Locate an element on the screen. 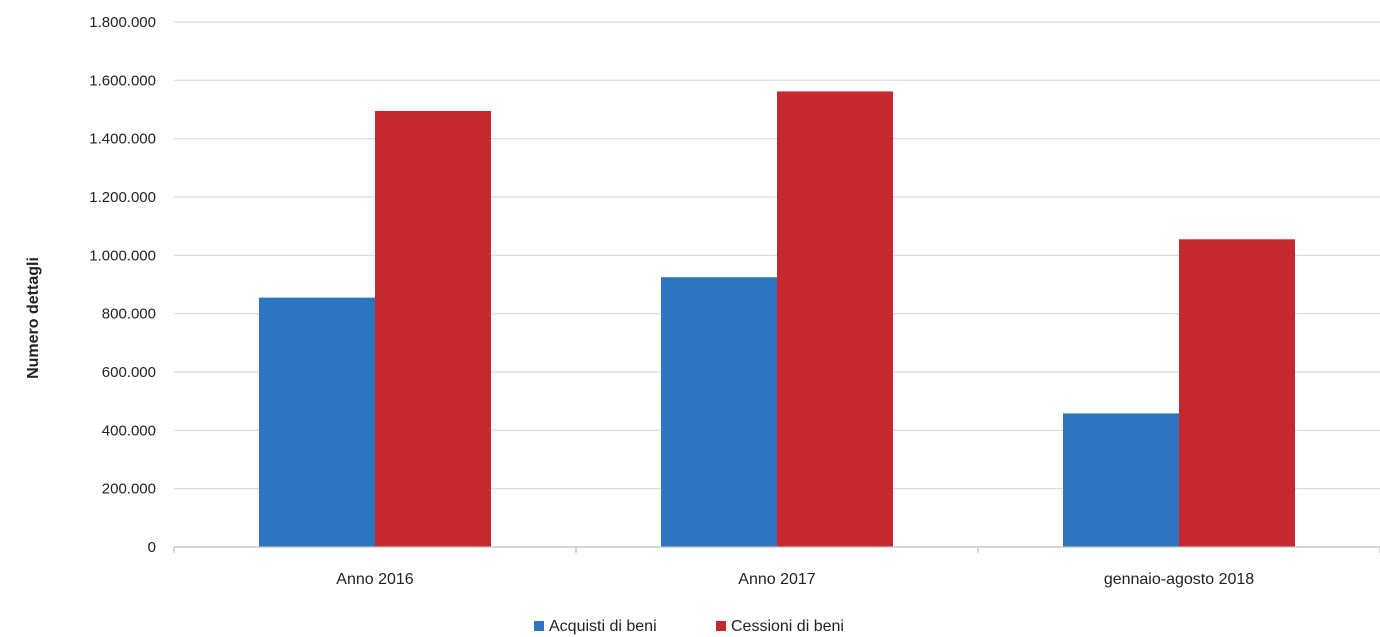 The width and height of the screenshot is (1380, 637). y-axis-title: Numero dettagli is located at coordinates (33, 318).